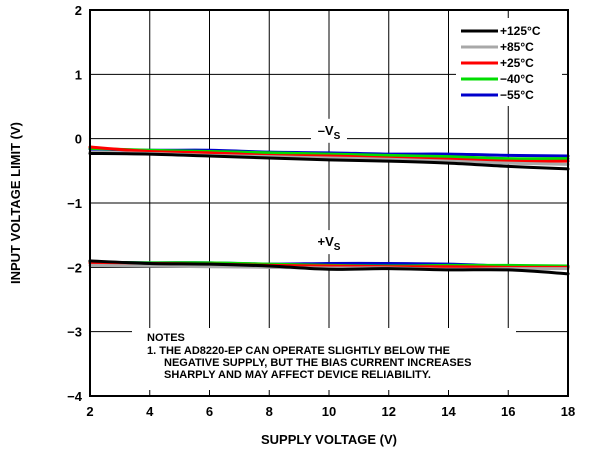 The width and height of the screenshot is (590, 454). What do you see at coordinates (78, 139) in the screenshot?
I see `y-tick-label: 0` at bounding box center [78, 139].